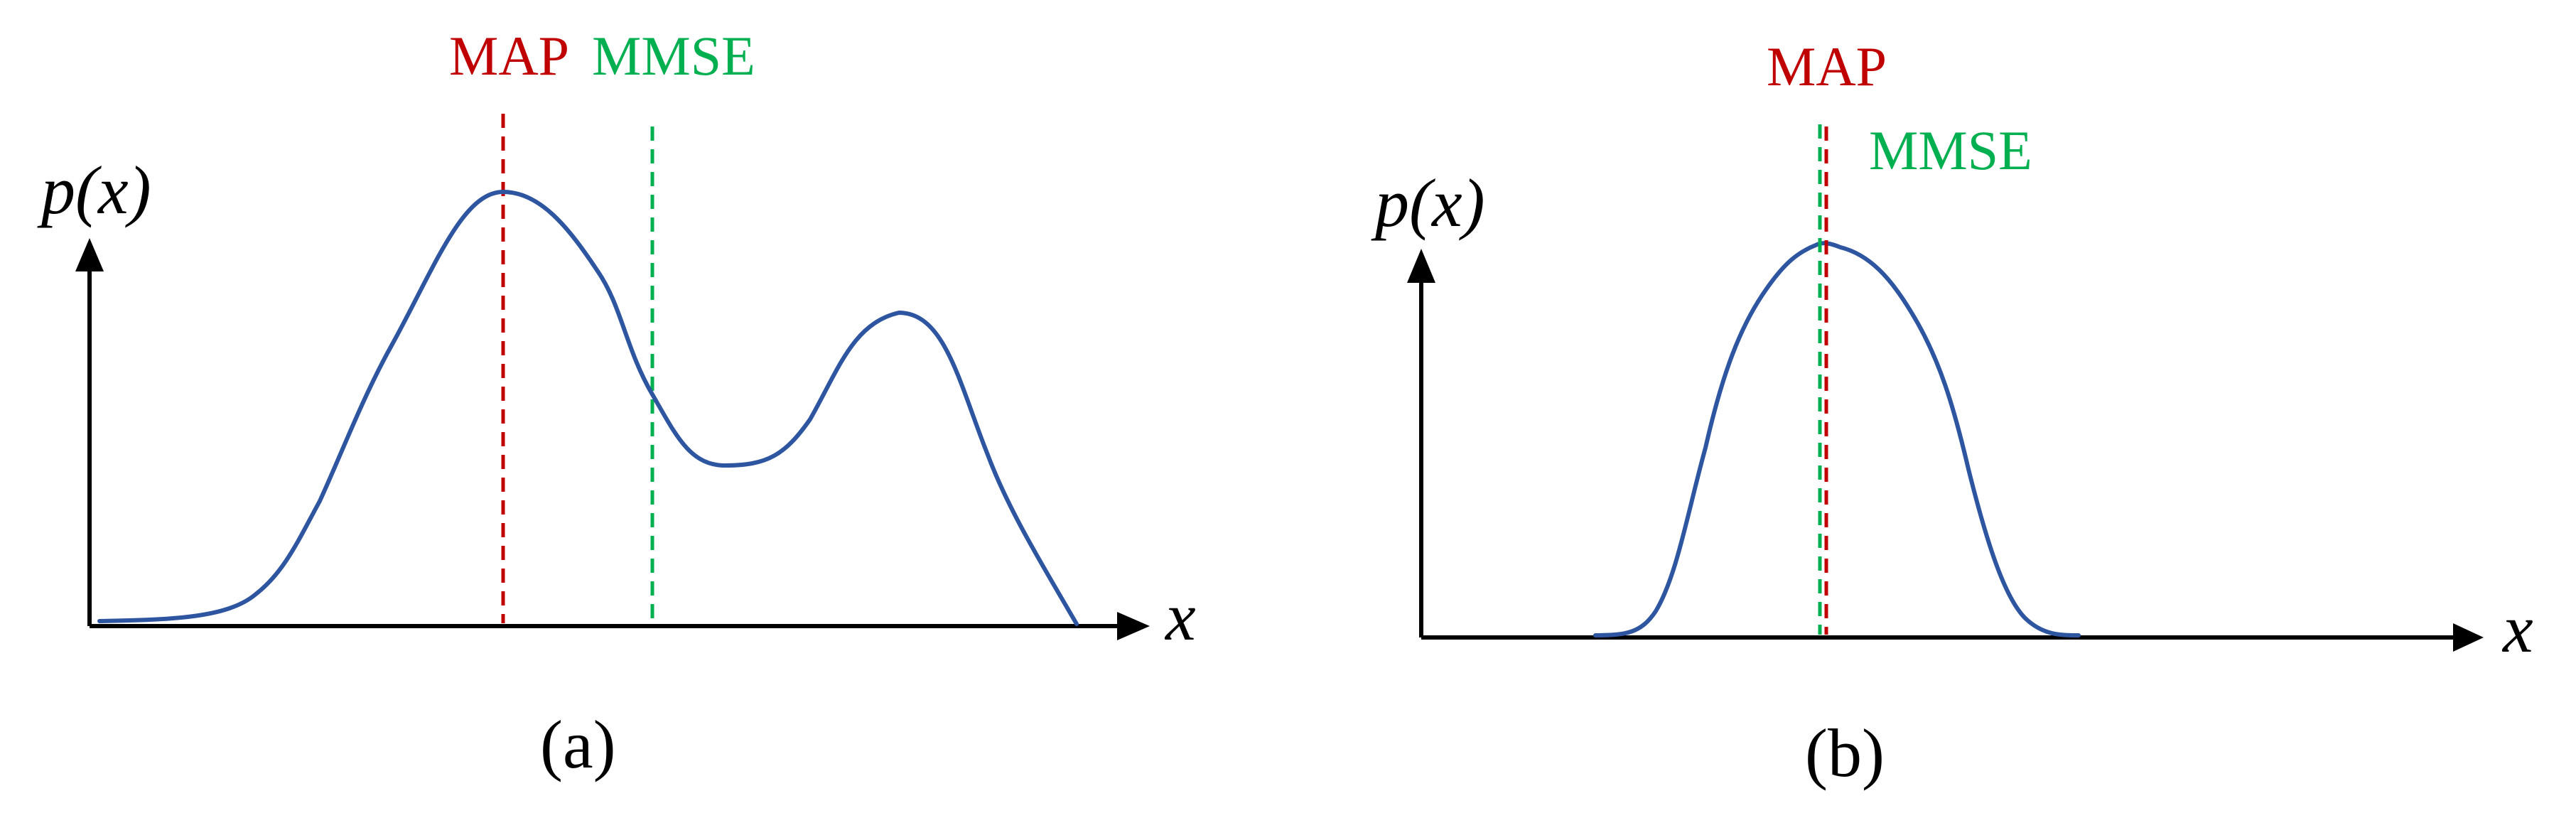 The image size is (2576, 840). I want to click on panel-b-mmse-label: MMSE, so click(1951, 150).